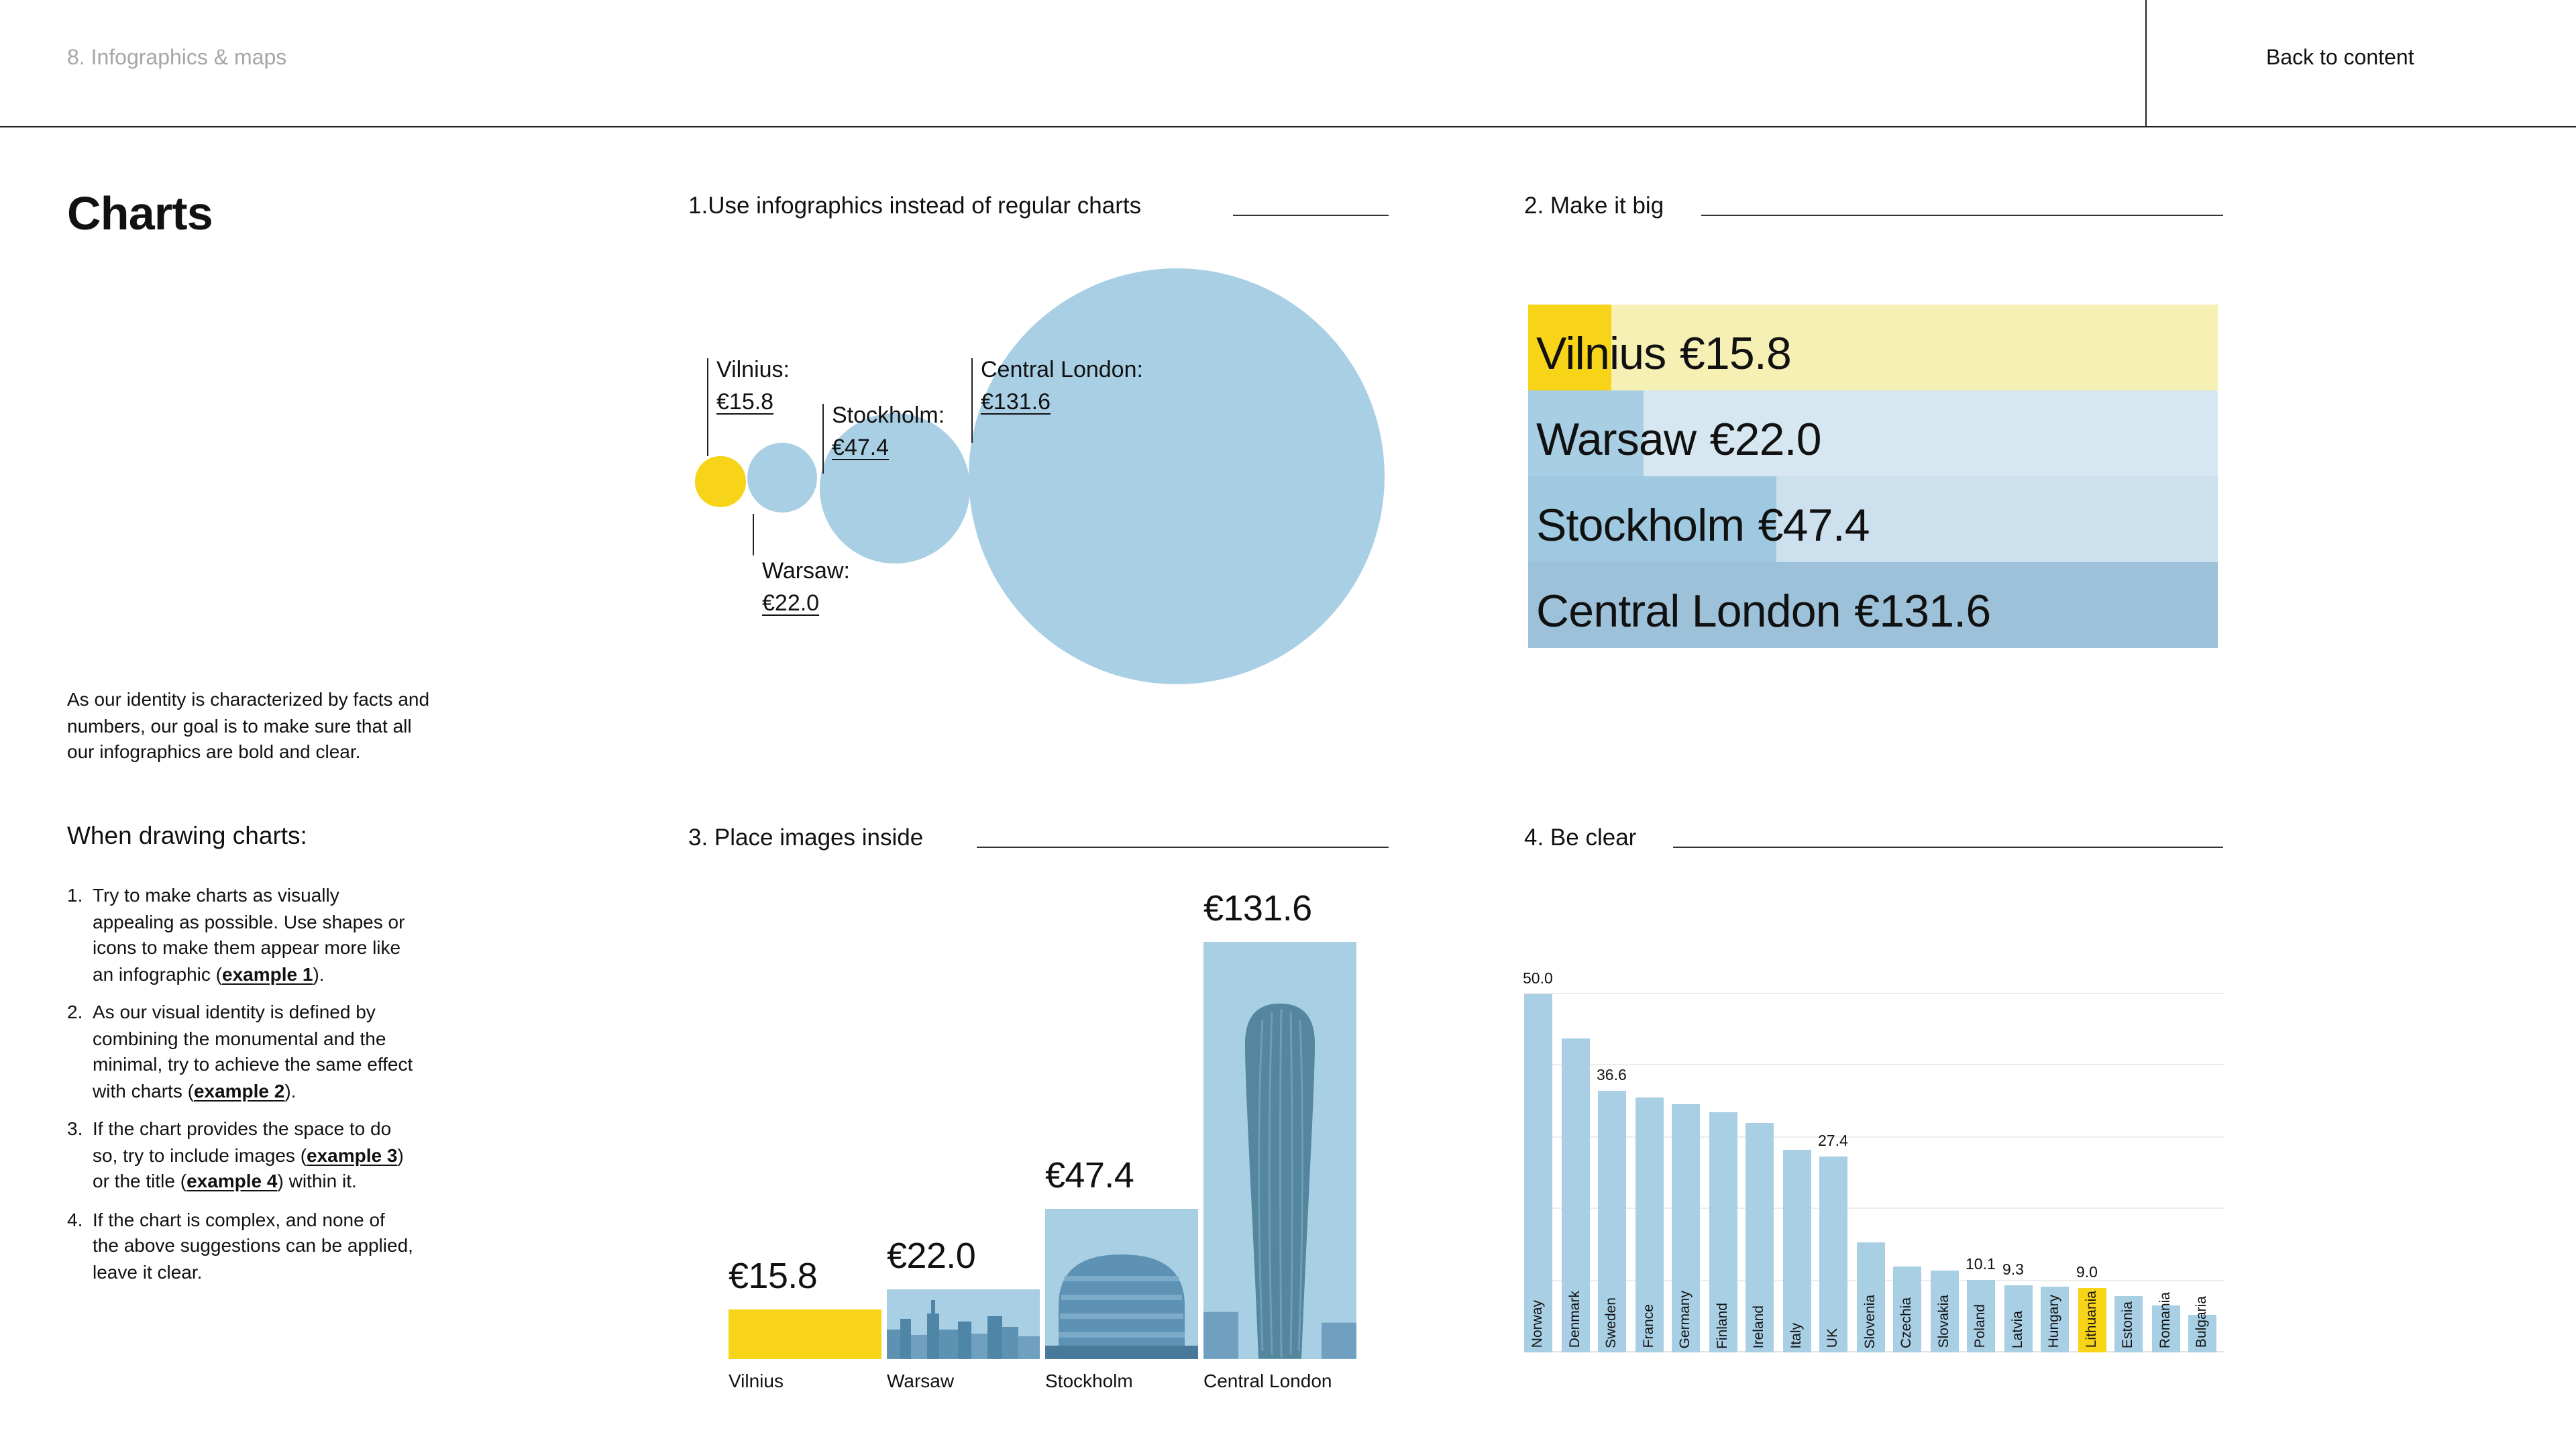 This screenshot has height=1449, width=2576. What do you see at coordinates (888, 432) in the screenshot?
I see `stockholm-bubble-label: Stockholm: €47.4` at bounding box center [888, 432].